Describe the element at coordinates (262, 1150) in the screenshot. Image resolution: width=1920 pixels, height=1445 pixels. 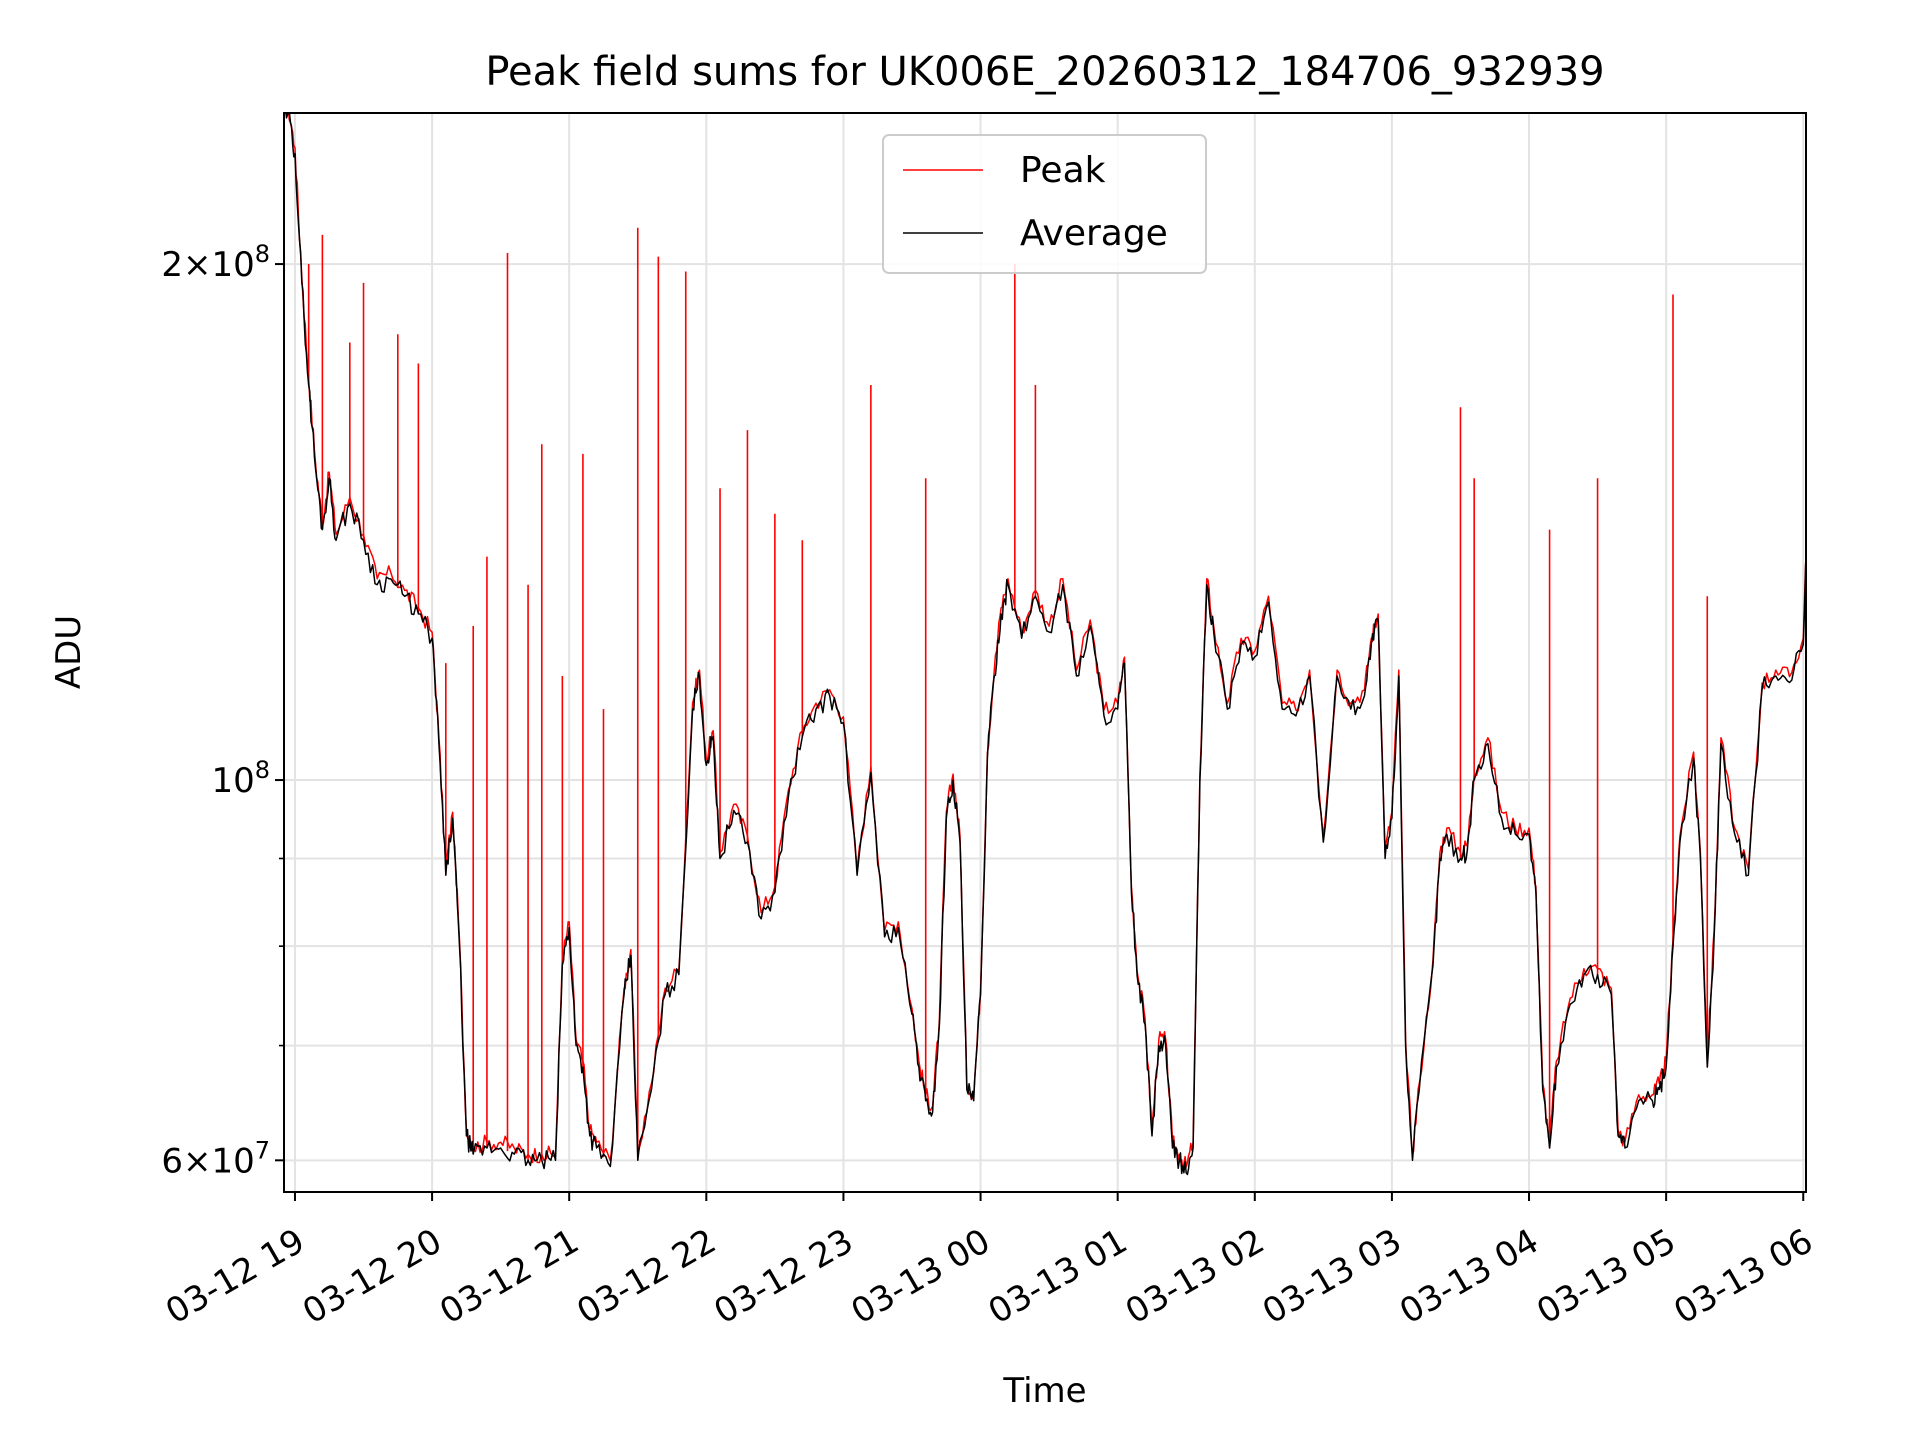
I see `y-tick-exponent: 7` at that location.